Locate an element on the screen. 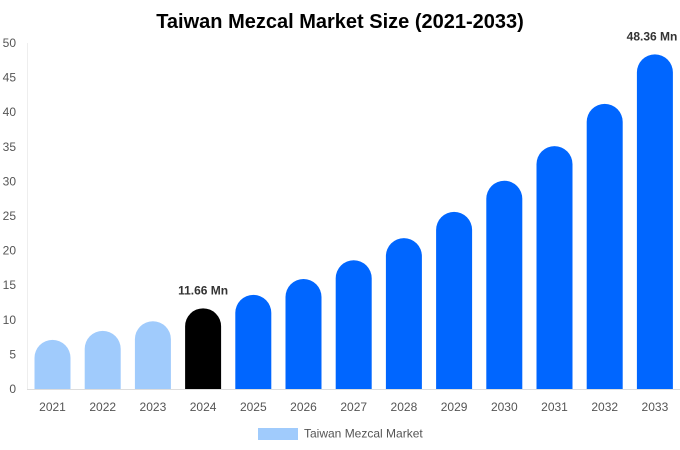 The height and width of the screenshot is (450, 680). x-tick-label: 2026 is located at coordinates (303, 407).